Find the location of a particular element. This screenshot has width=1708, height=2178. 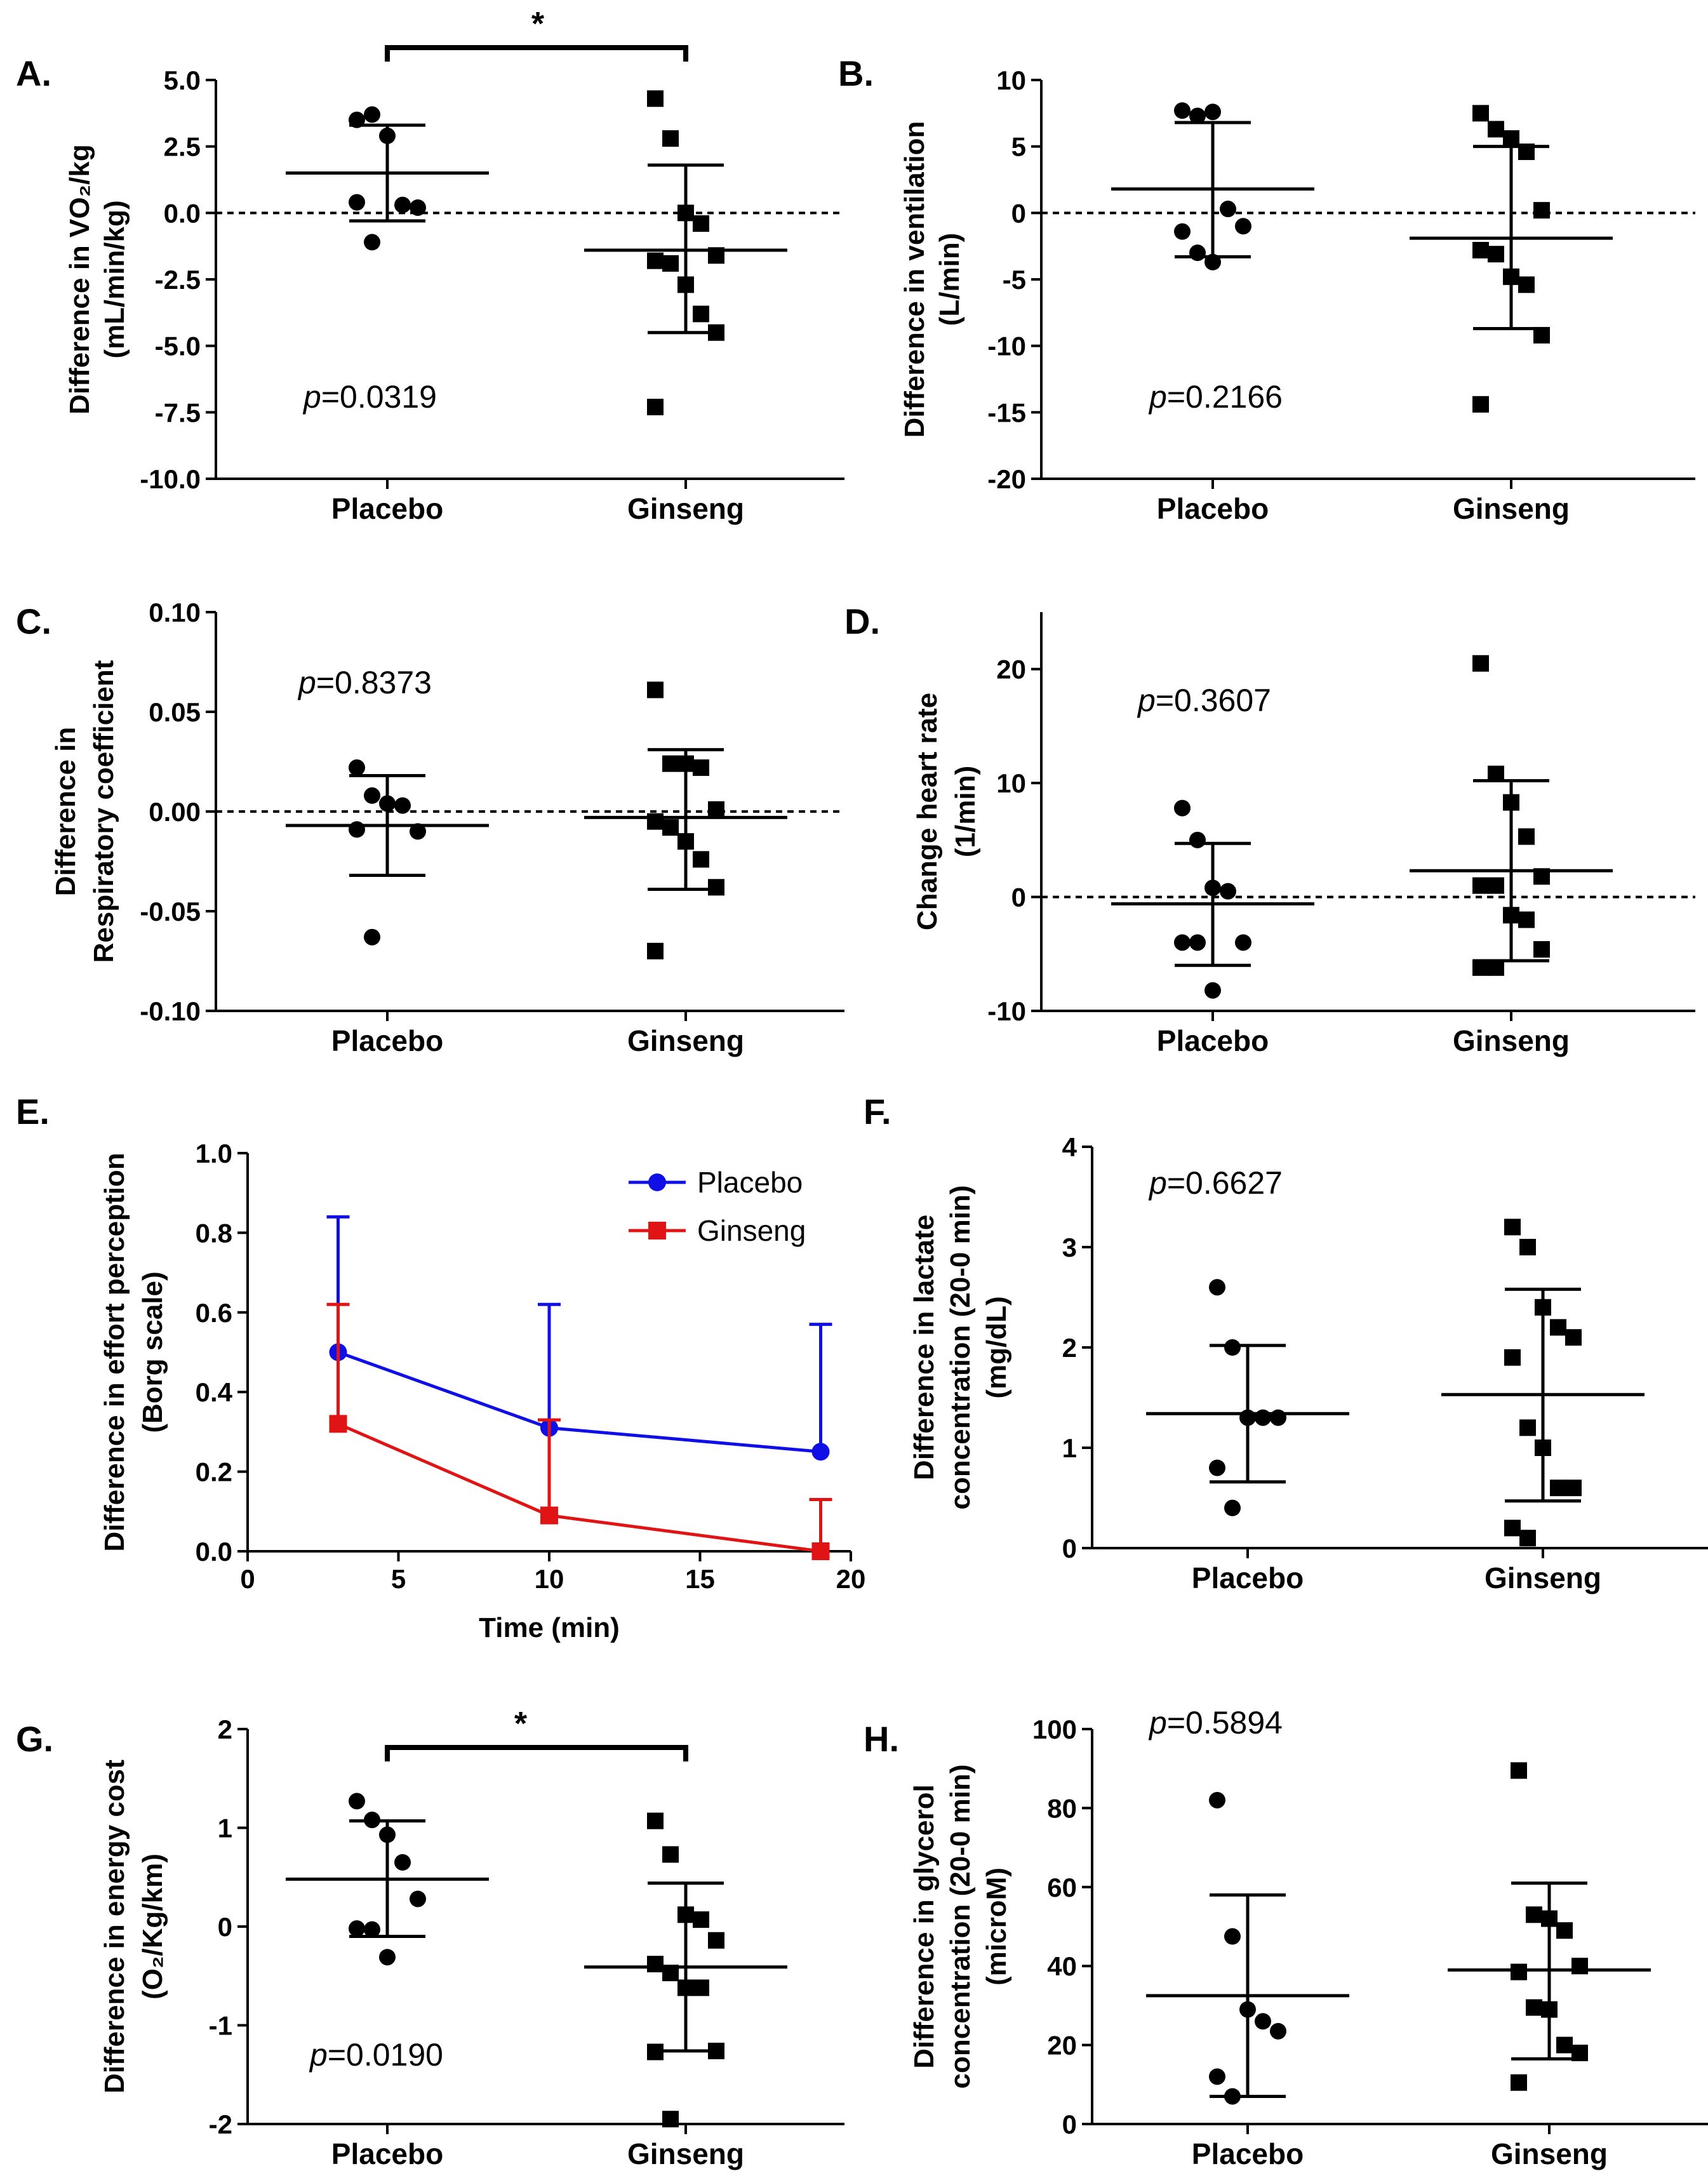

legend-label-ginseng: Ginseng is located at coordinates (751, 1231).